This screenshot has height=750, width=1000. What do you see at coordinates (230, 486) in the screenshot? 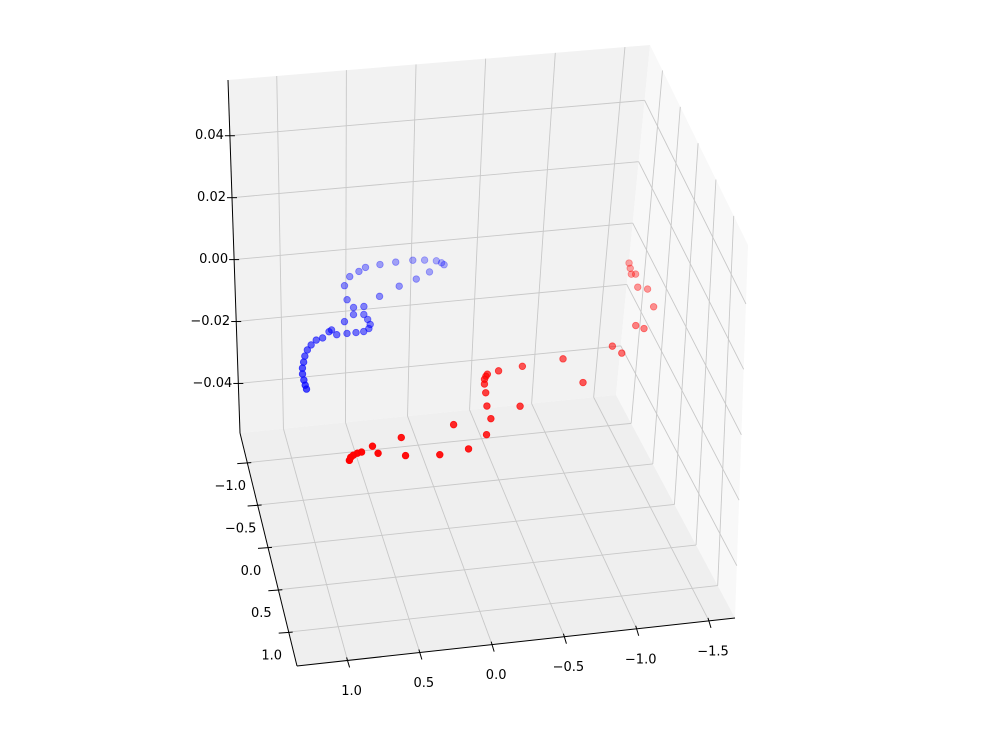
I see `y-tick-label: −1.0` at bounding box center [230, 486].